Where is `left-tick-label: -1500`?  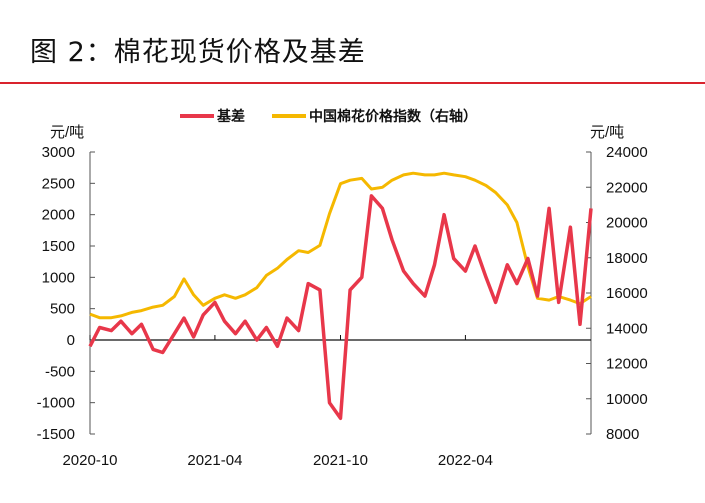
left-tick-label: -1500 is located at coordinates (56, 434).